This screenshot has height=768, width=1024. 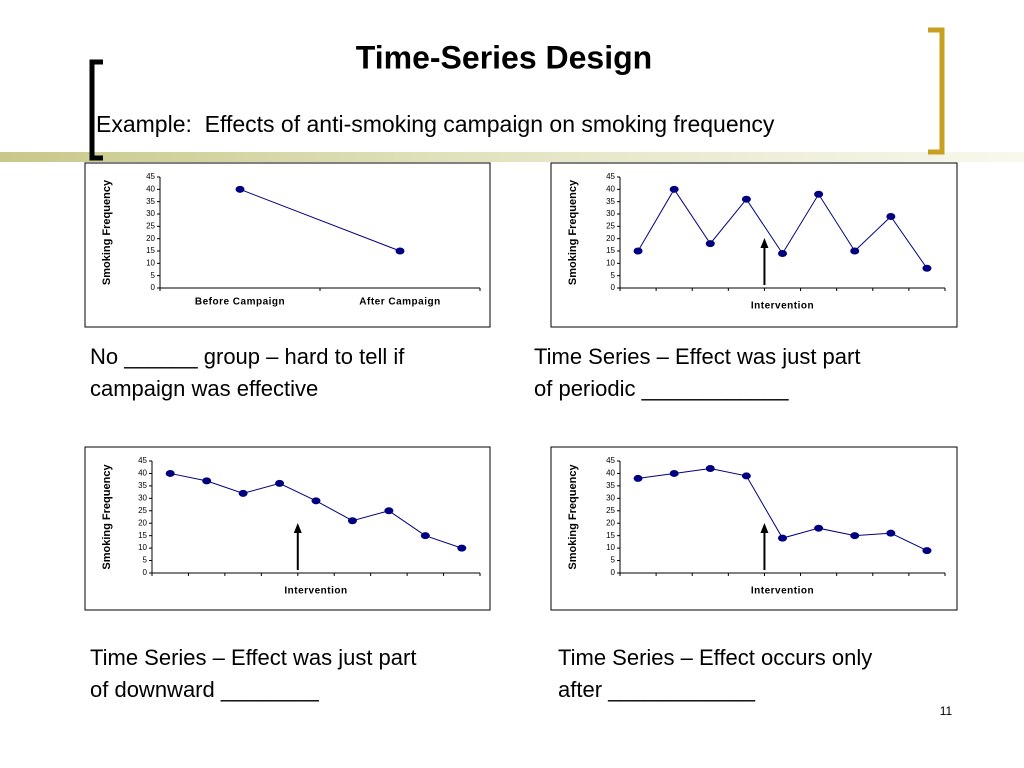 What do you see at coordinates (661, 388) in the screenshot?
I see `caption-line: of periodic ____________` at bounding box center [661, 388].